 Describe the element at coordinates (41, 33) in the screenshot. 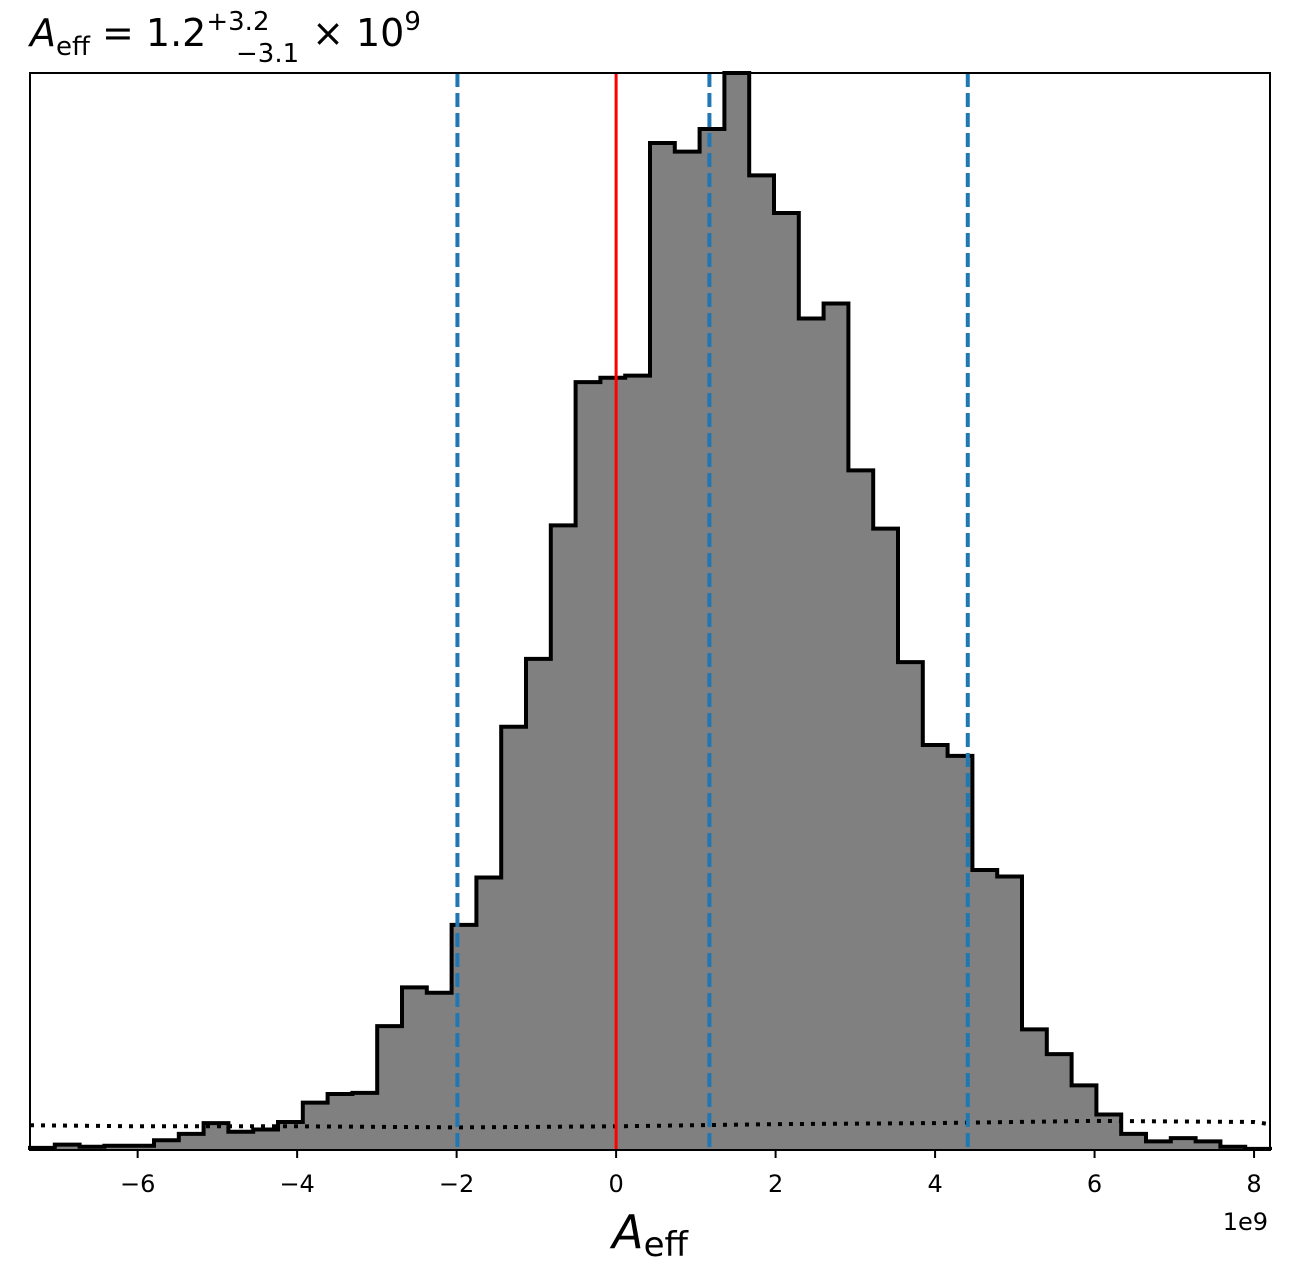

I see `title-symbol: A` at that location.